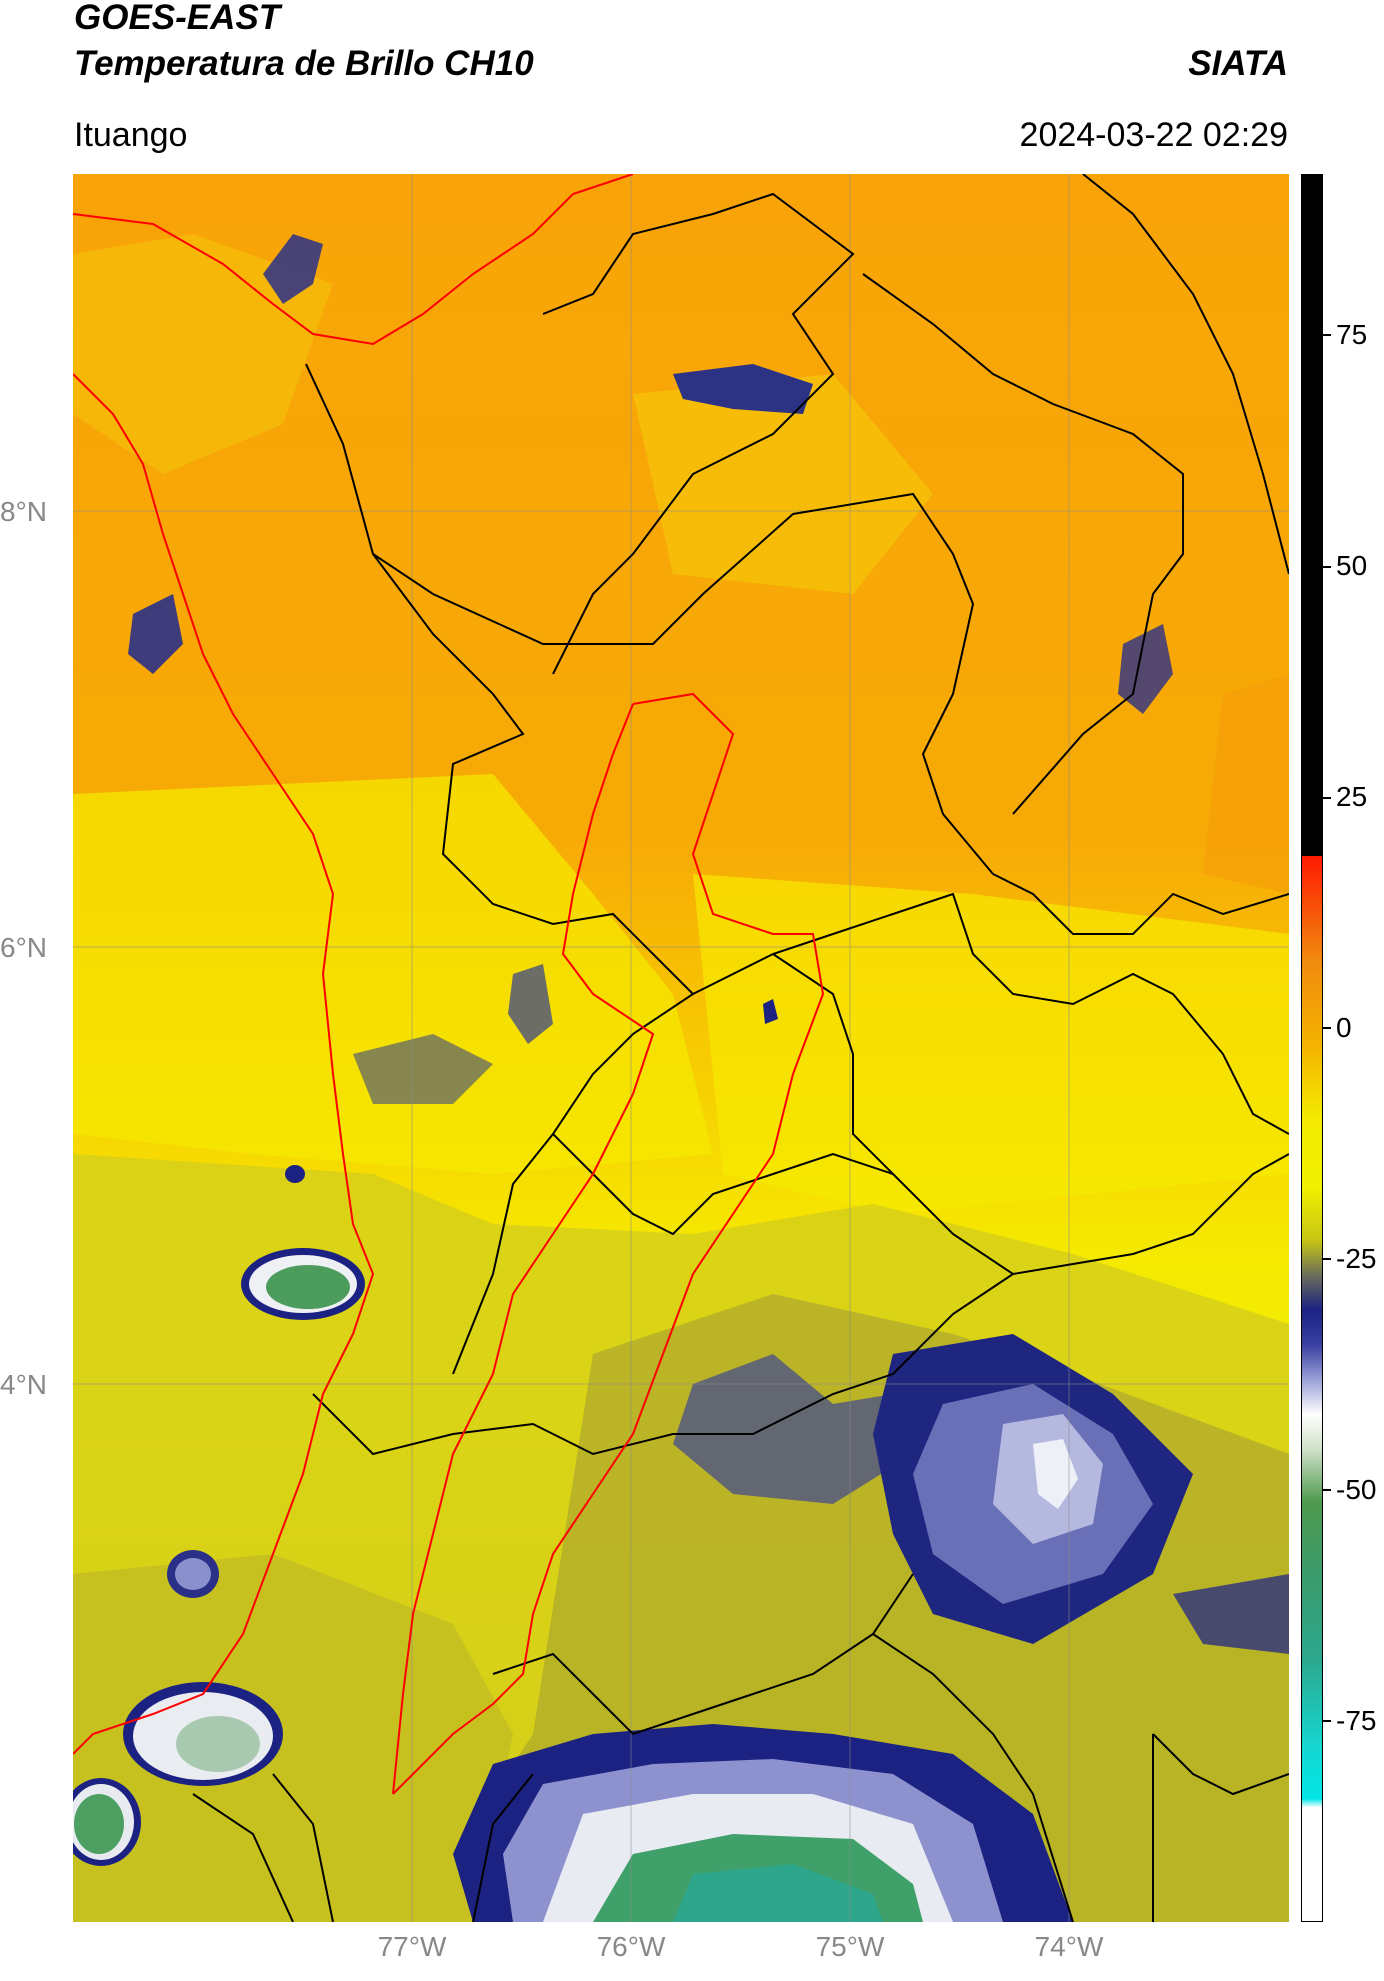 This screenshot has height=1981, width=1384. I want to click on colorbar, so click(1312, 1048).